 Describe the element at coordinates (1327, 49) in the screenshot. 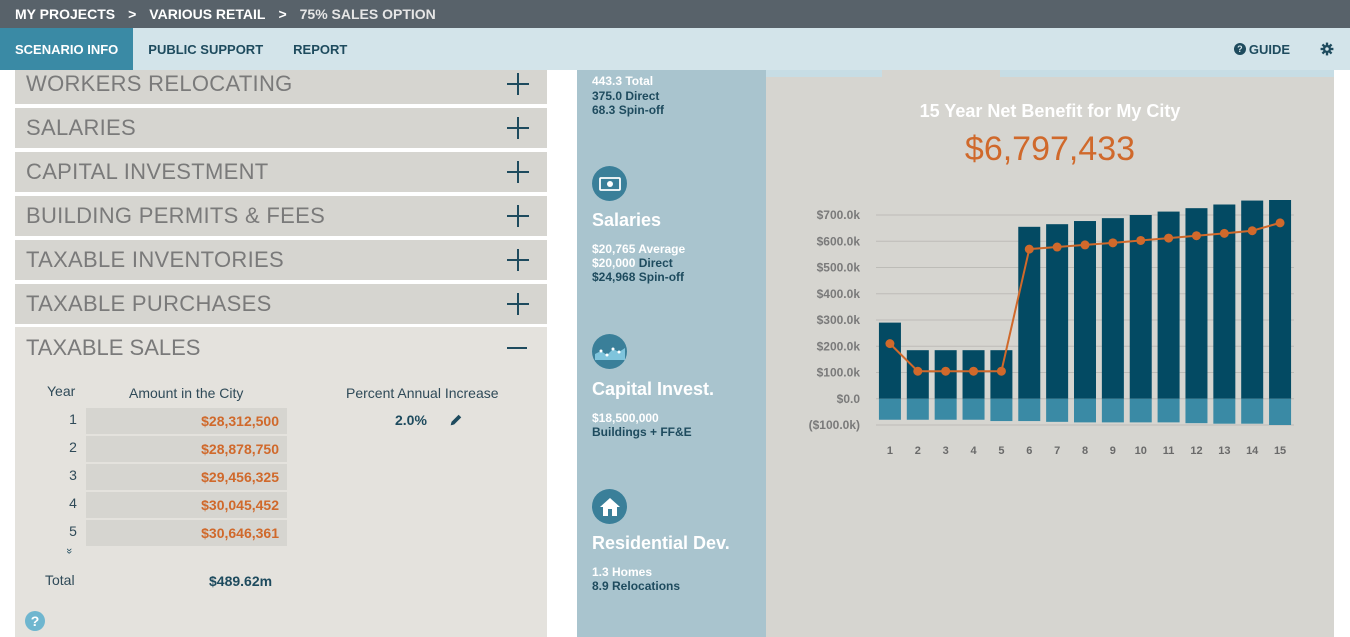

I see `gear-icon` at that location.